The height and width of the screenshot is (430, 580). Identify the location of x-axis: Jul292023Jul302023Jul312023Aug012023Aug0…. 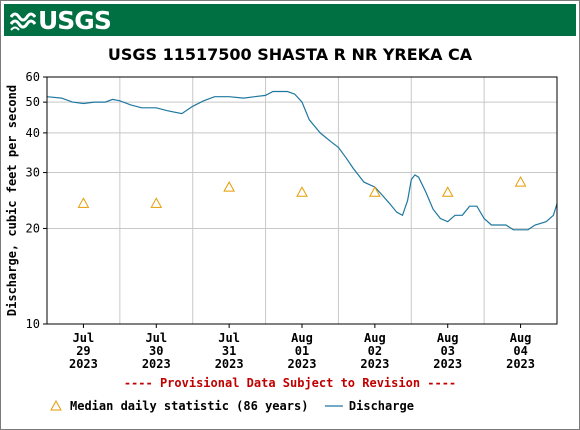
(302, 347).